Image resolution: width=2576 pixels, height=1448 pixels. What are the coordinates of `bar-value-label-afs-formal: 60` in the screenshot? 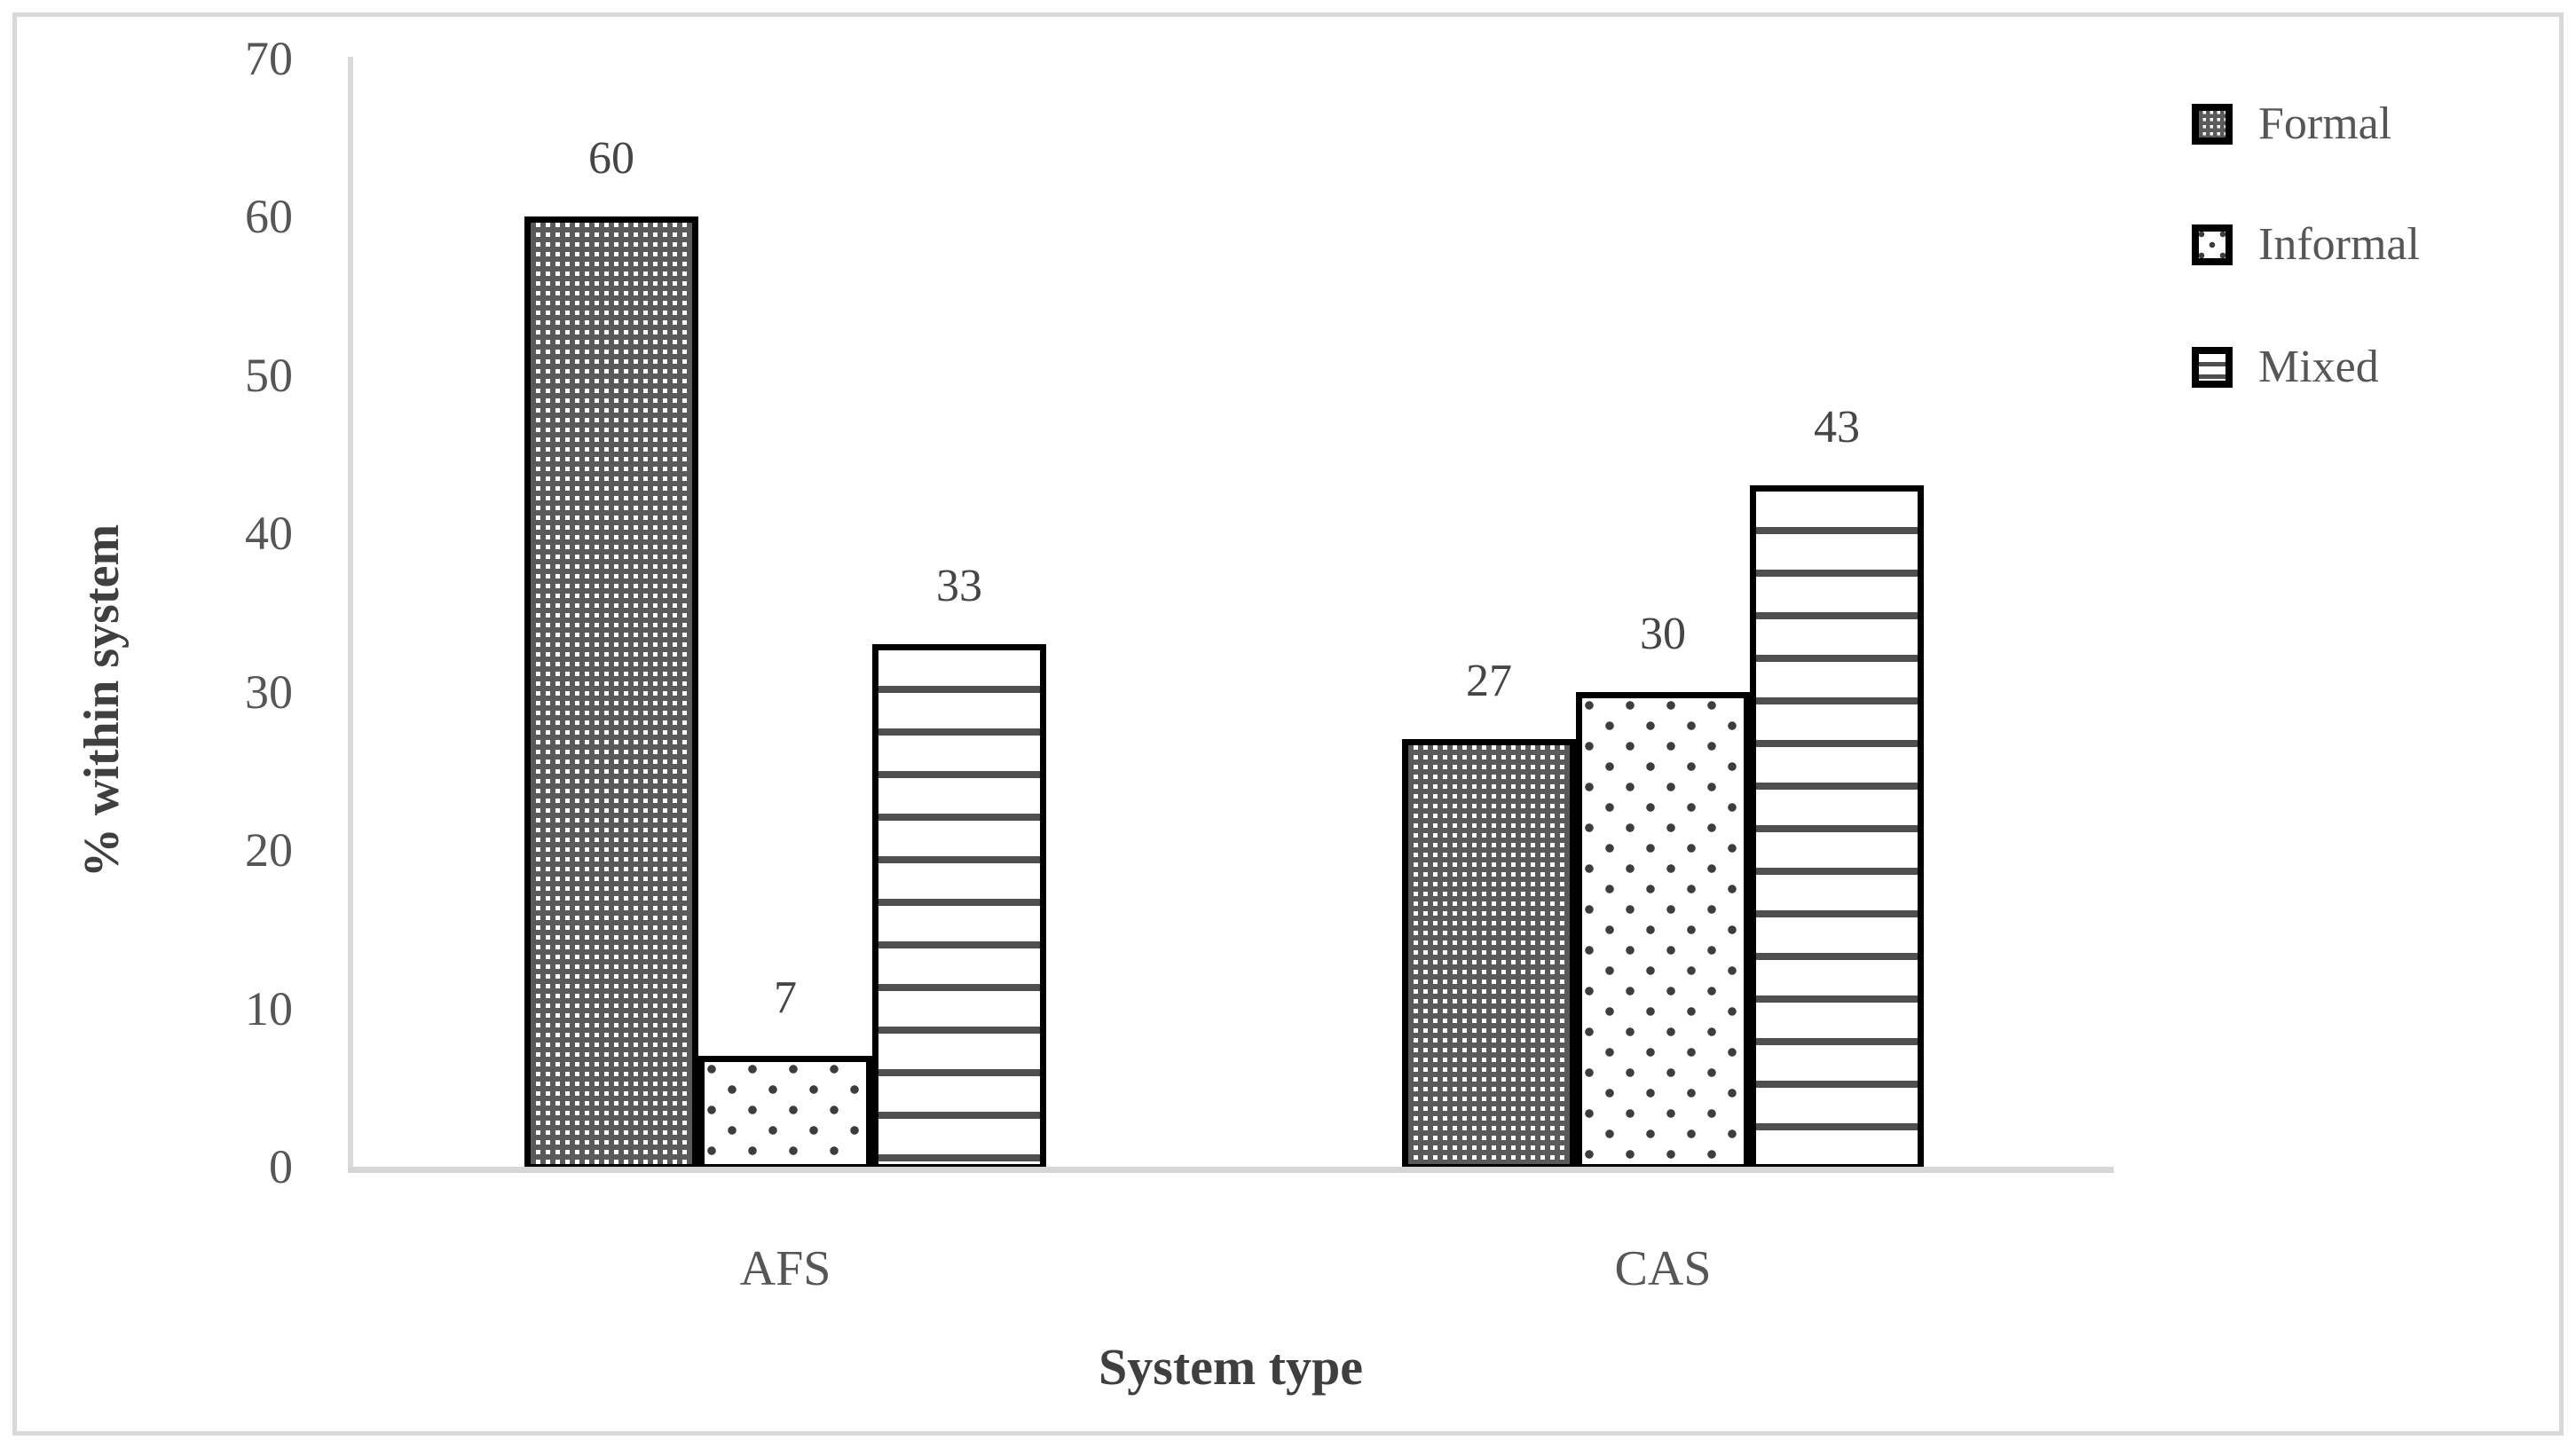 It's located at (611, 158).